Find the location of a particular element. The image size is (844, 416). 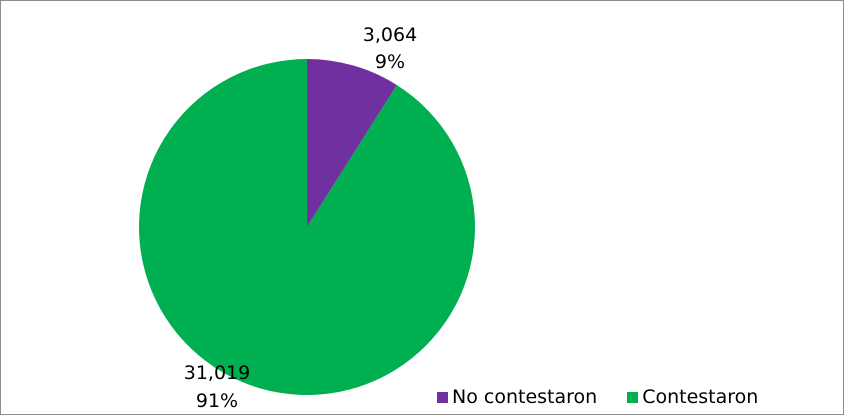

legend-item-no-contestaron: No contestaron is located at coordinates (517, 397).